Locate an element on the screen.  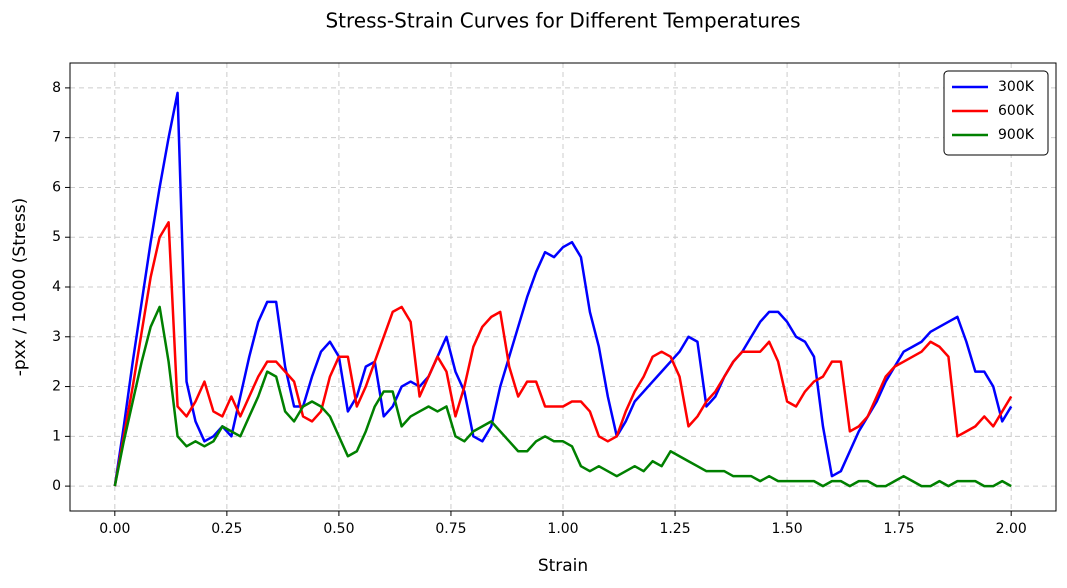
y-tick-label: 4 is located at coordinates (56, 287).